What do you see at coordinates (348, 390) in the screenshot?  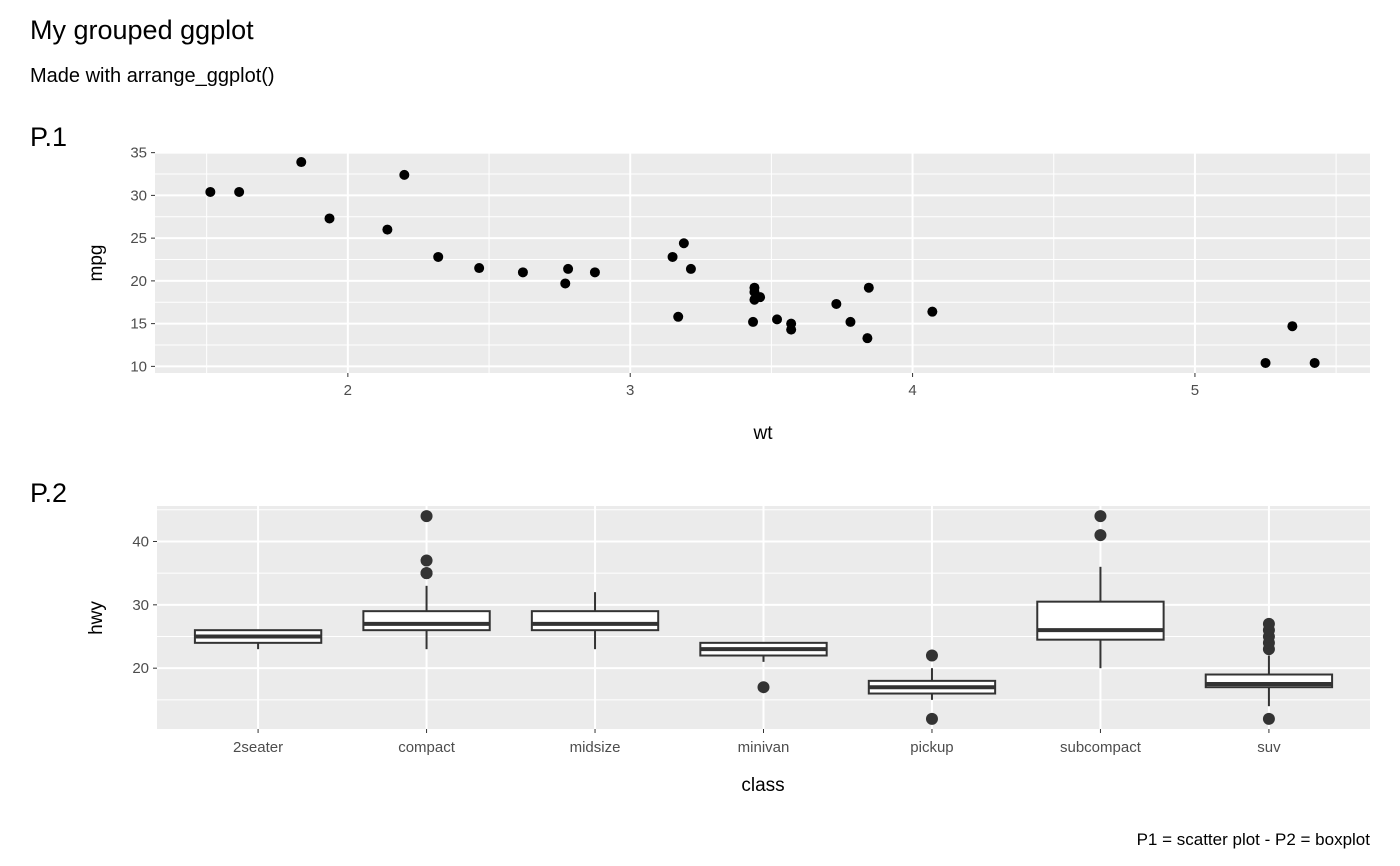 I see `p1-x-tick-label: 2` at bounding box center [348, 390].